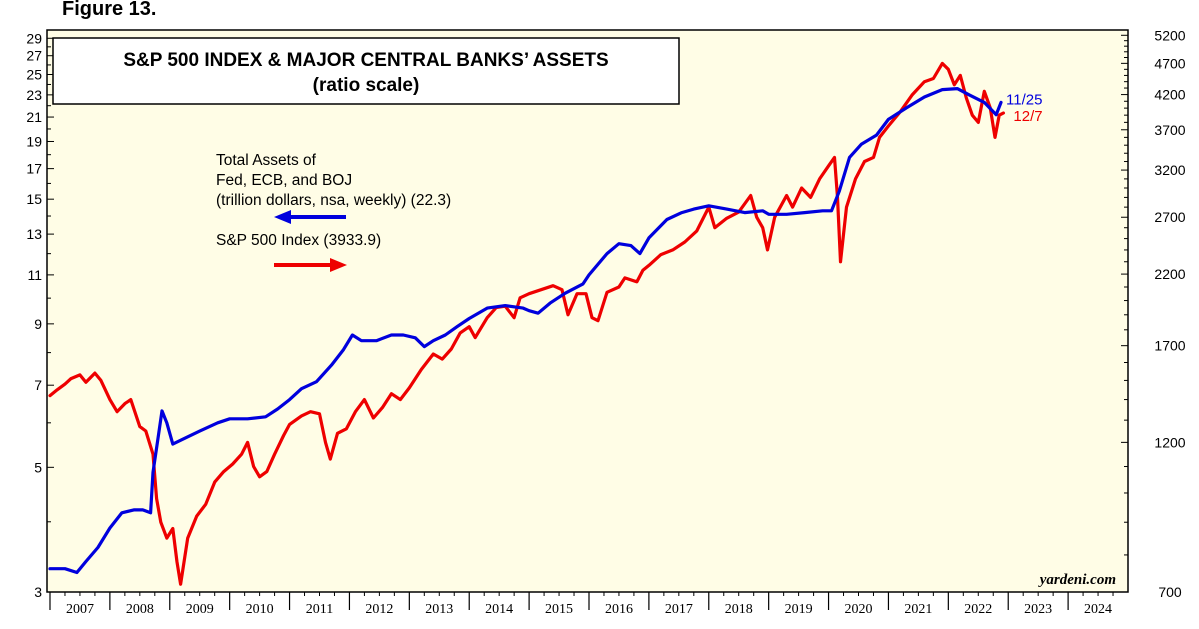 The image size is (1199, 629). Describe the element at coordinates (319, 609) in the screenshot. I see `year-label: 2011` at that location.